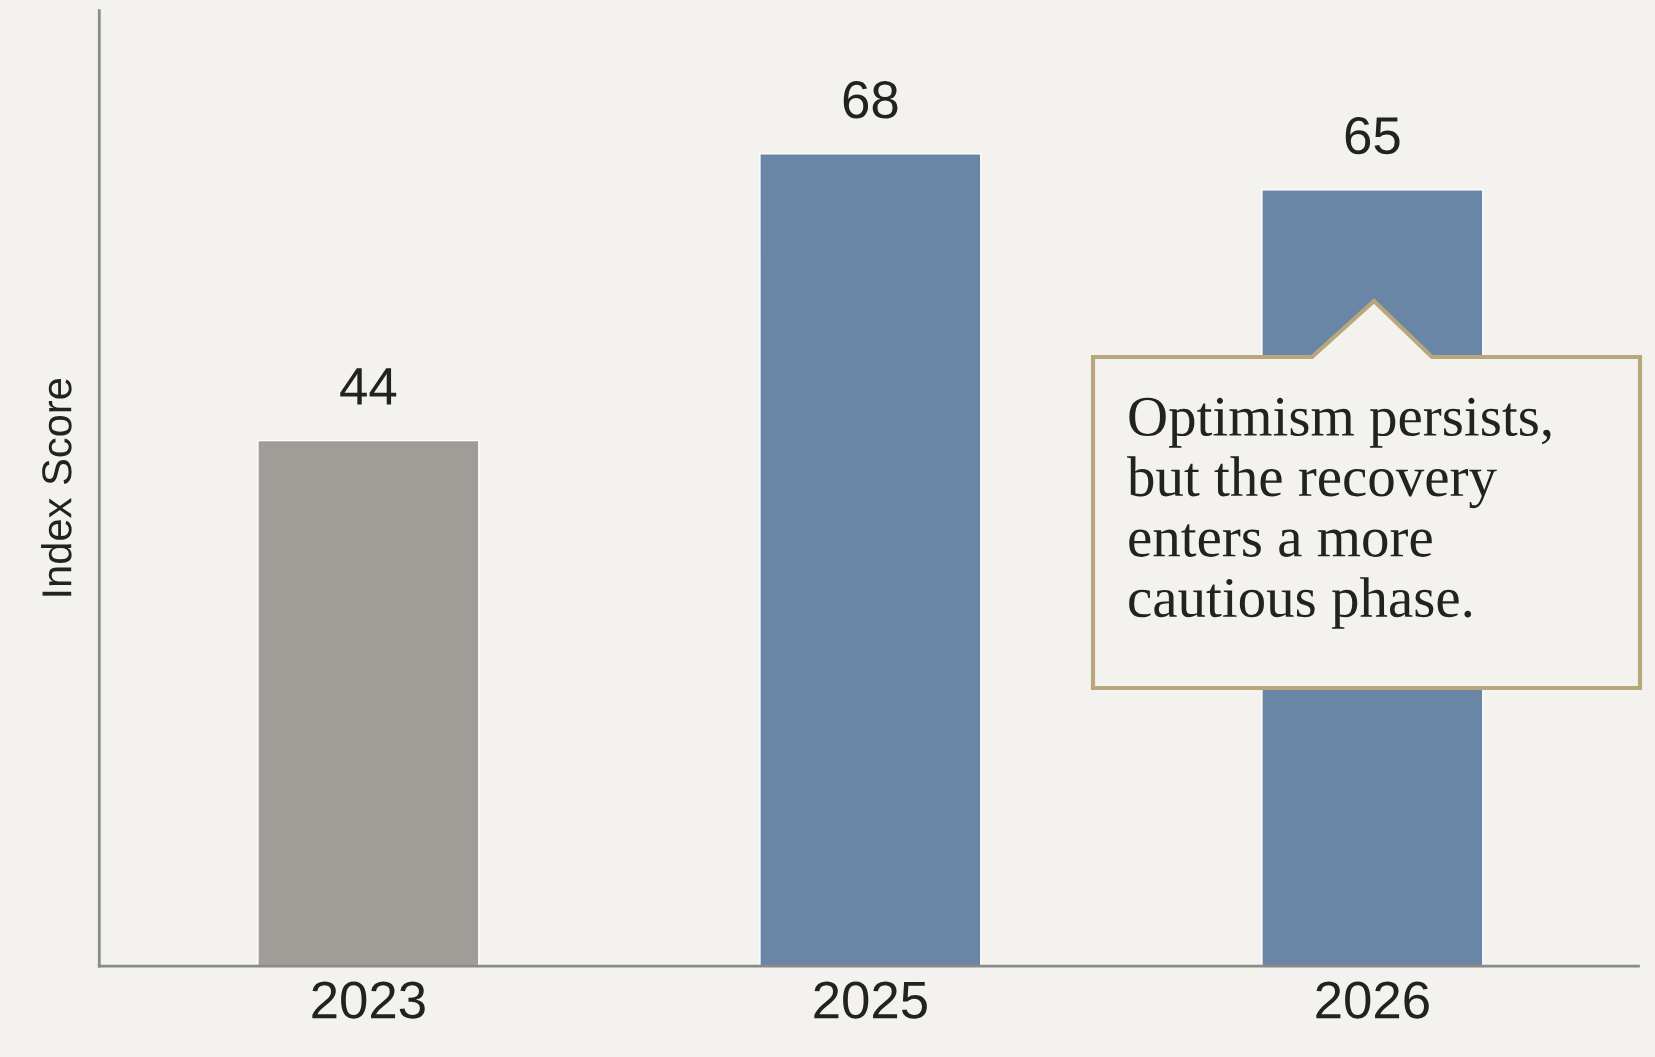 The width and height of the screenshot is (1655, 1057). Describe the element at coordinates (1339, 513) in the screenshot. I see `annotation: Optimism persists, but the recovery enters a more cautious phase.` at that location.